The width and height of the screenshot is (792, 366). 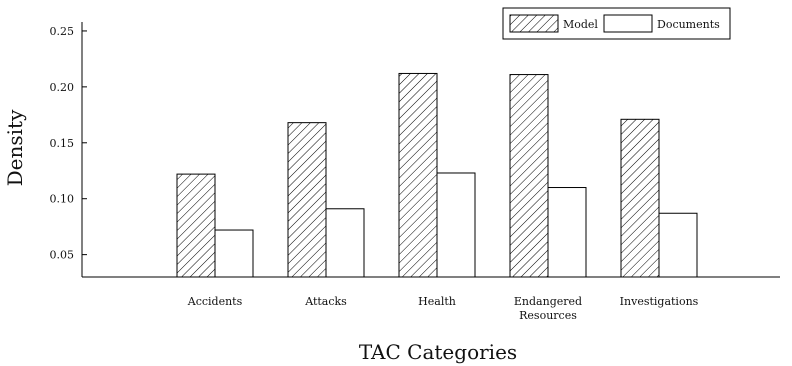 I want to click on x-tick-label: Accidents, so click(x=215, y=301).